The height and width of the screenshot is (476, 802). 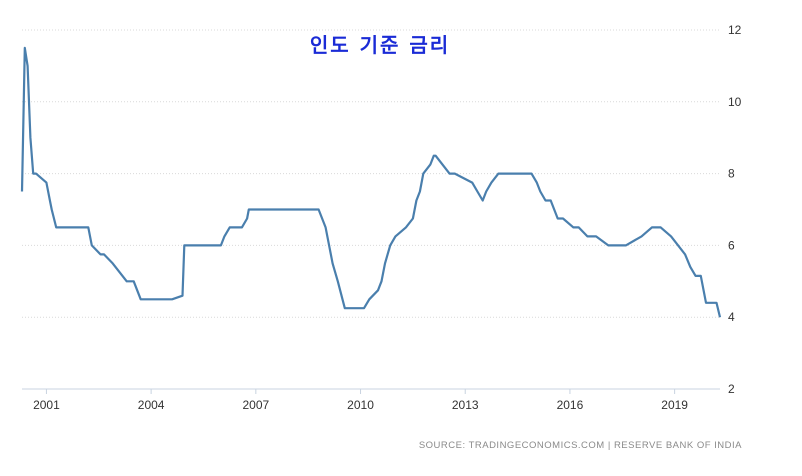 I want to click on y-tick-label: 10, so click(x=735, y=102).